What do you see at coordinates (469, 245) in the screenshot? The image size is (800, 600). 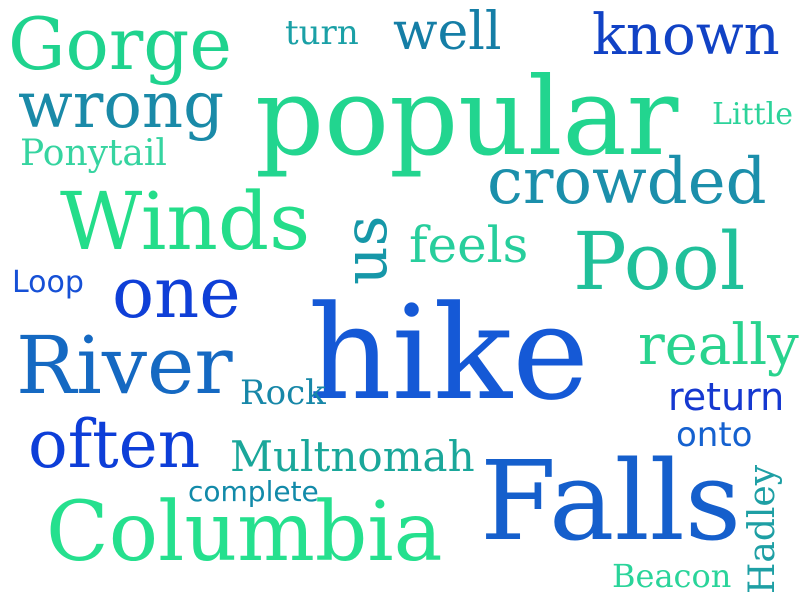 I see `word-feels: feels` at bounding box center [469, 245].